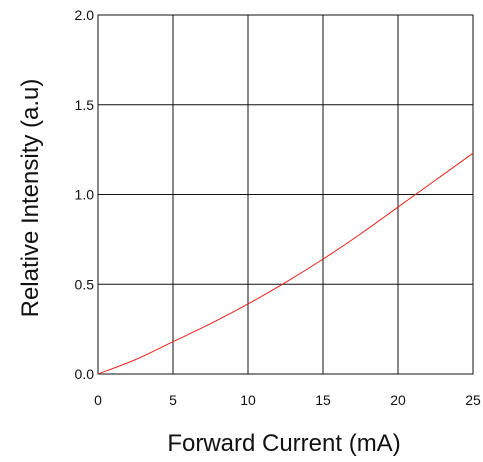  Describe the element at coordinates (398, 400) in the screenshot. I see `x-tick-label: 20` at that location.